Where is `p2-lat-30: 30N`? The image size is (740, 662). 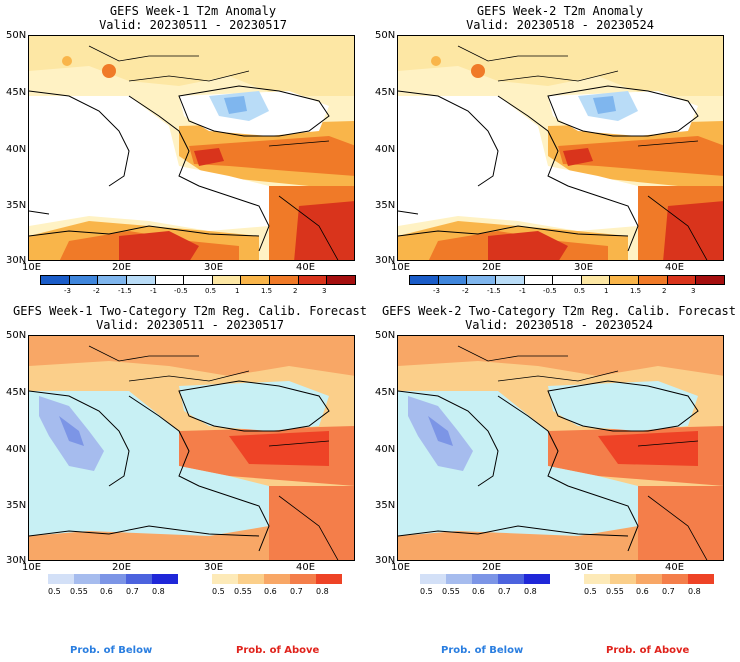 p2-lat-30: 30N is located at coordinates (385, 260).